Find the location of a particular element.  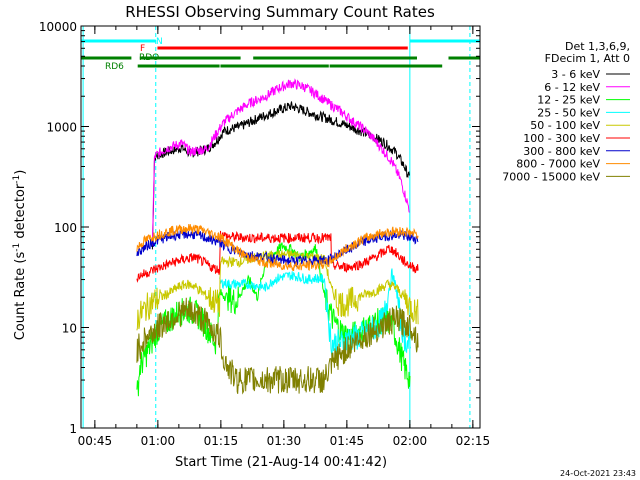

legend-label-5: 50 - 100 keV is located at coordinates (565, 125).